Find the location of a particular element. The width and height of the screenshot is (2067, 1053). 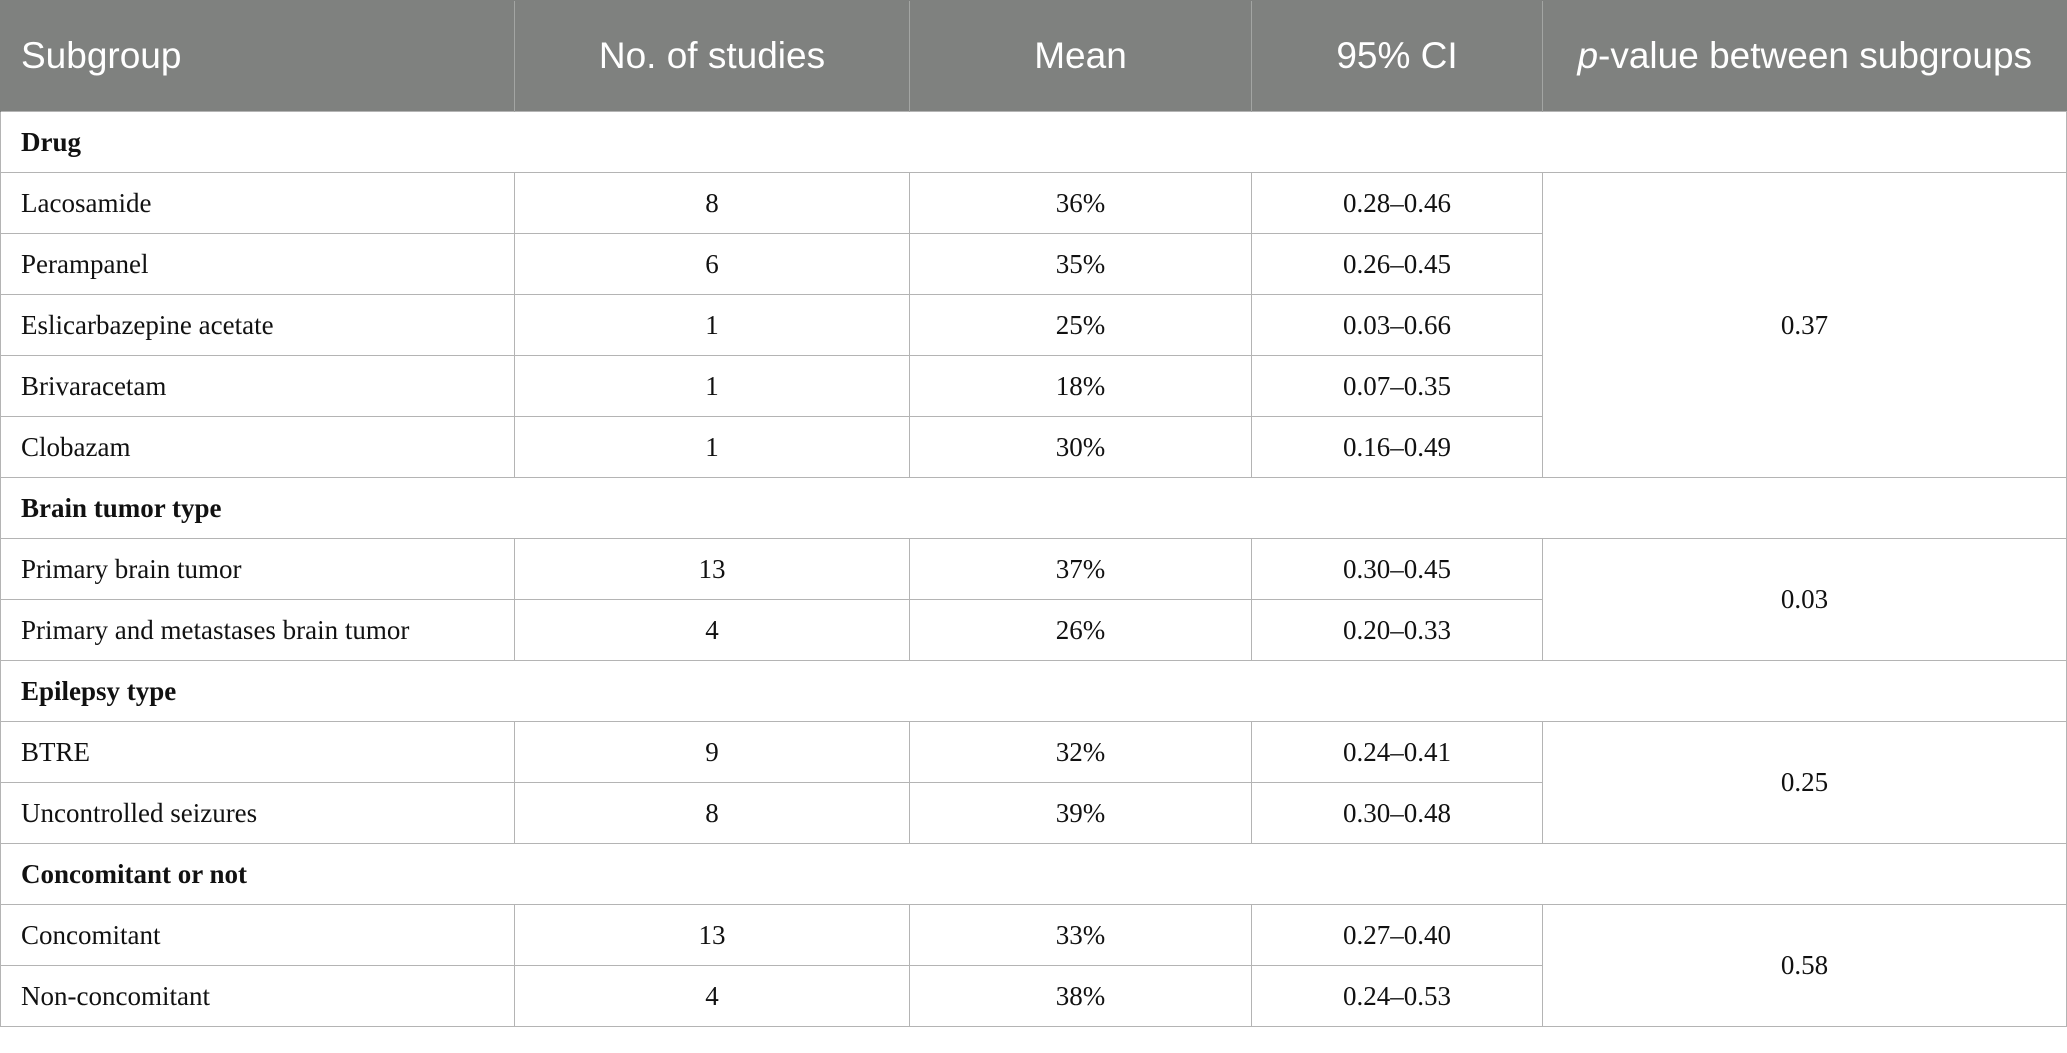

p-value-cell: 0.37 is located at coordinates (1804, 325).